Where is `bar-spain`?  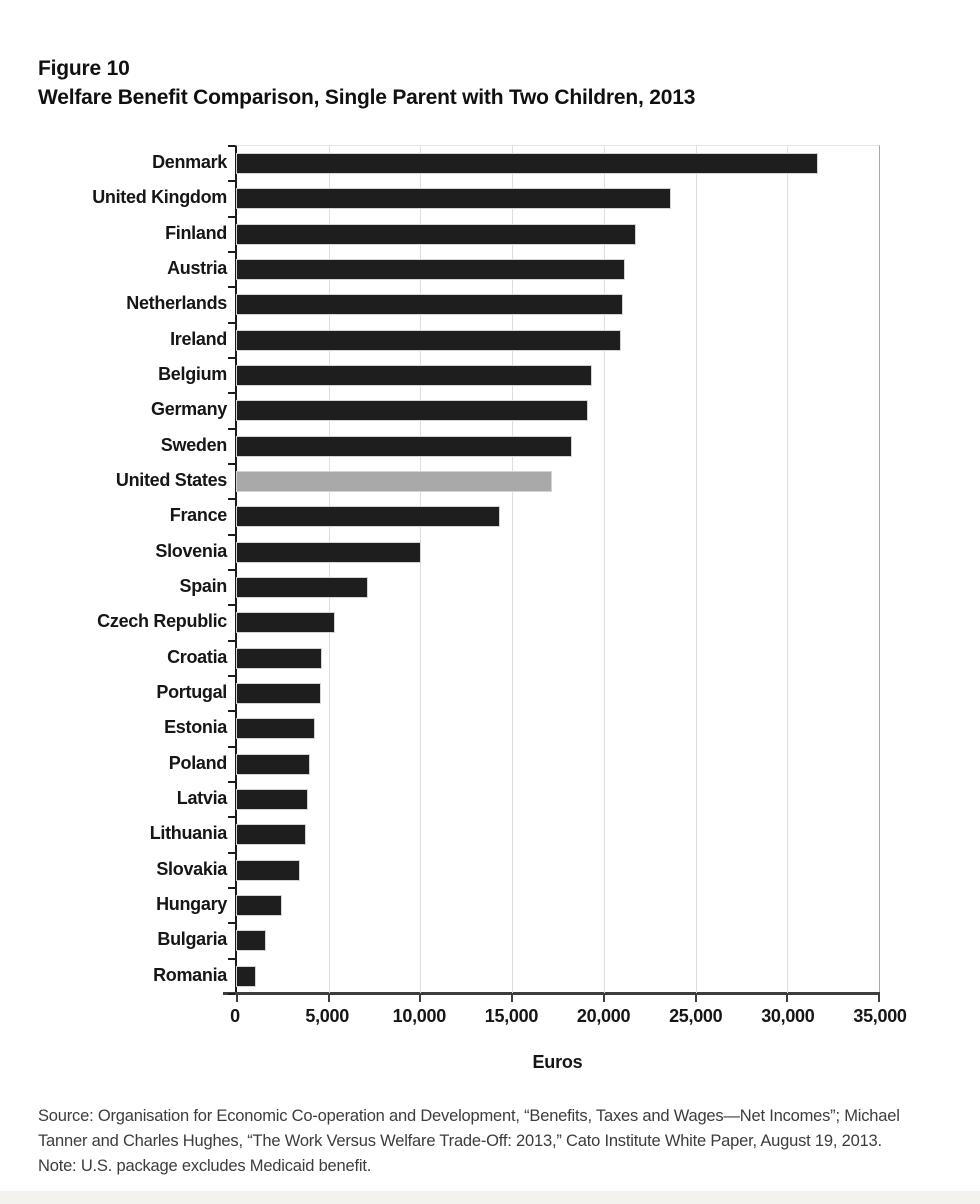
bar-spain is located at coordinates (302, 587).